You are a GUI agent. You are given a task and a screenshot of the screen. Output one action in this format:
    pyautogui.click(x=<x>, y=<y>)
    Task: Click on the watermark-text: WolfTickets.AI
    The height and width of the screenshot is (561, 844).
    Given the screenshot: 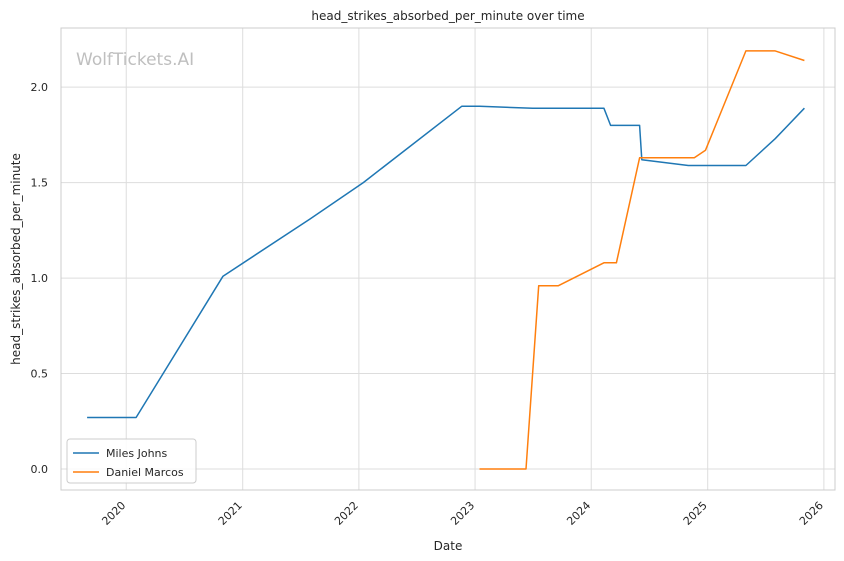 What is the action you would take?
    pyautogui.click(x=135, y=60)
    